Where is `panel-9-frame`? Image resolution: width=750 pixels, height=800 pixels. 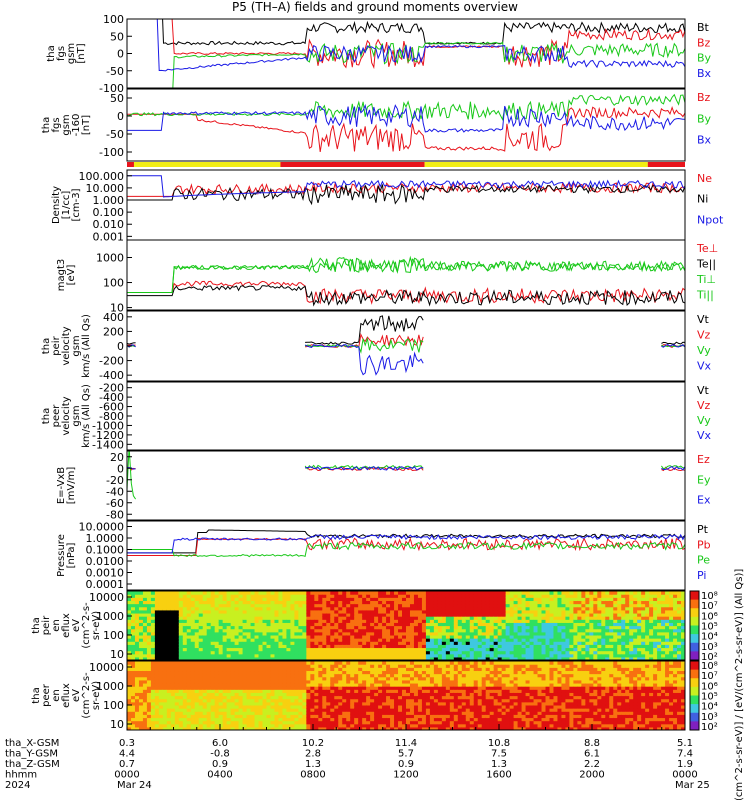
panel-9-frame is located at coordinates (406, 625).